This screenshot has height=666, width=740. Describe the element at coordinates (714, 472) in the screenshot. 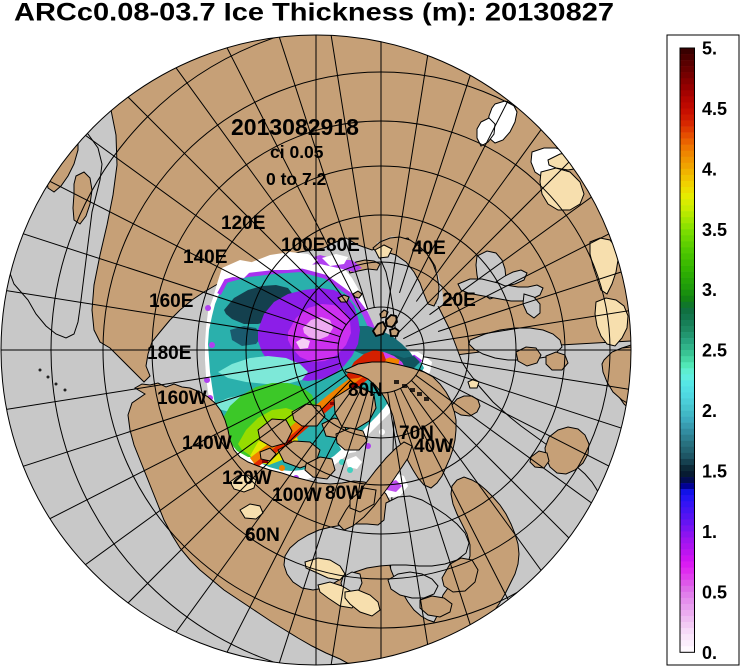

I see `svg-text: 1.5` at that location.